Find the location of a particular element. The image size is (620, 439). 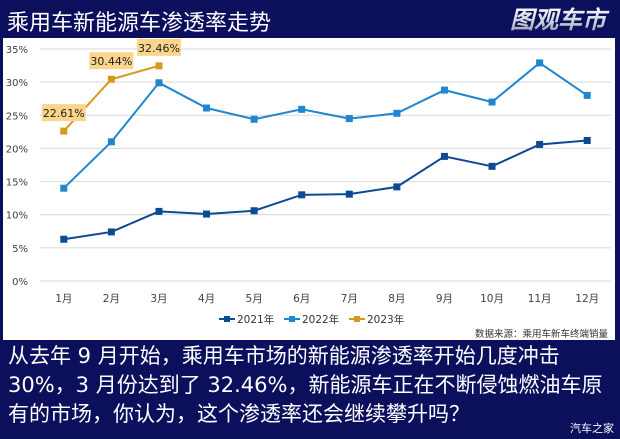

y-tick-label: 5% is located at coordinates (20, 249).